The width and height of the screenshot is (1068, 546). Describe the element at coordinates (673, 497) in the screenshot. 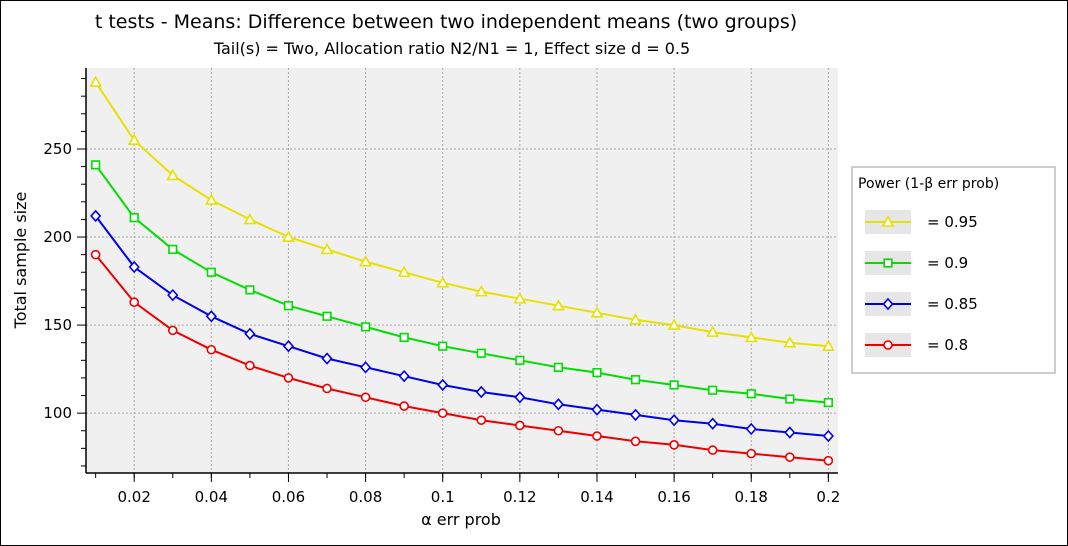

I see `x-tick-label: 0.16` at that location.